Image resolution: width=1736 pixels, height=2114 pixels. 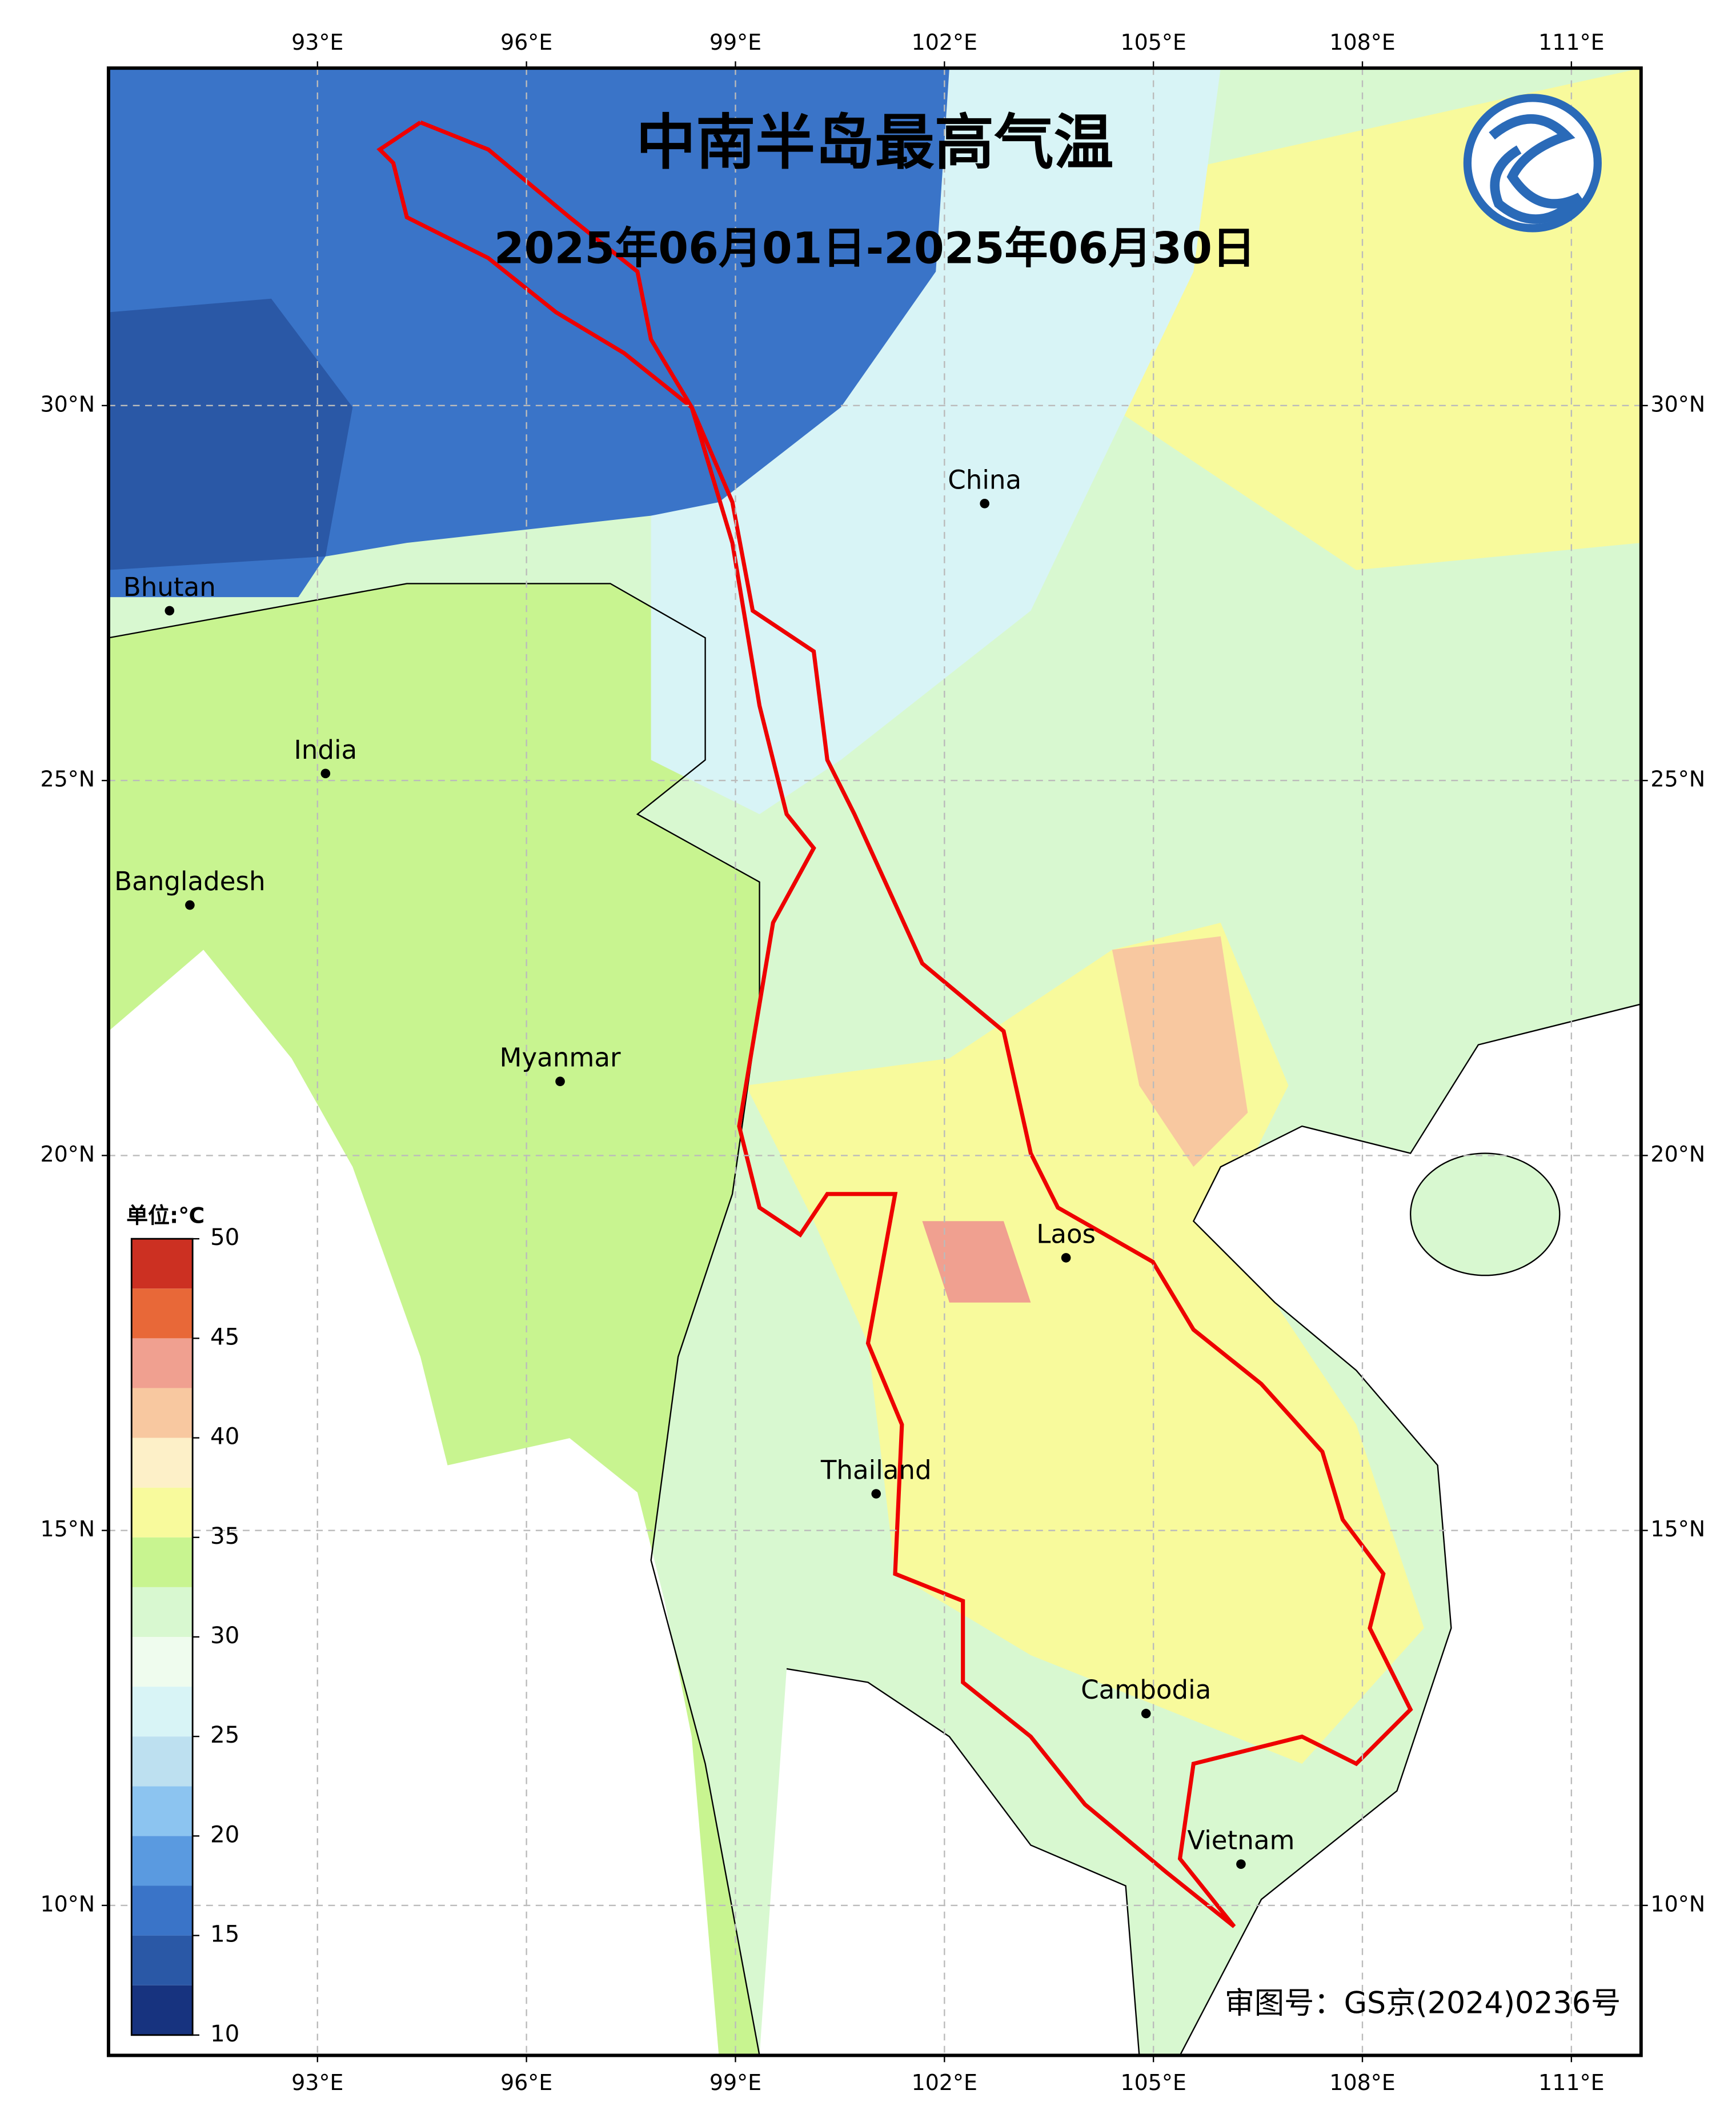 What do you see at coordinates (875, 249) in the screenshot?
I see `map-subtitle: 2025年06月01日-2025年06月30日` at bounding box center [875, 249].